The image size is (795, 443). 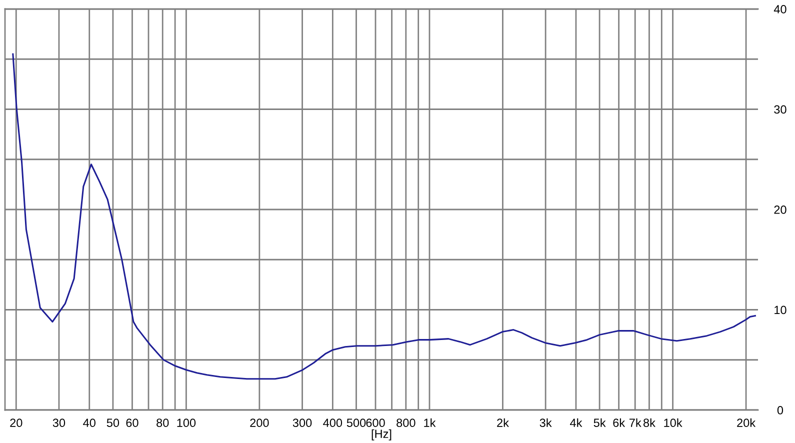 I want to click on x-tick-label: 500, so click(x=356, y=423).